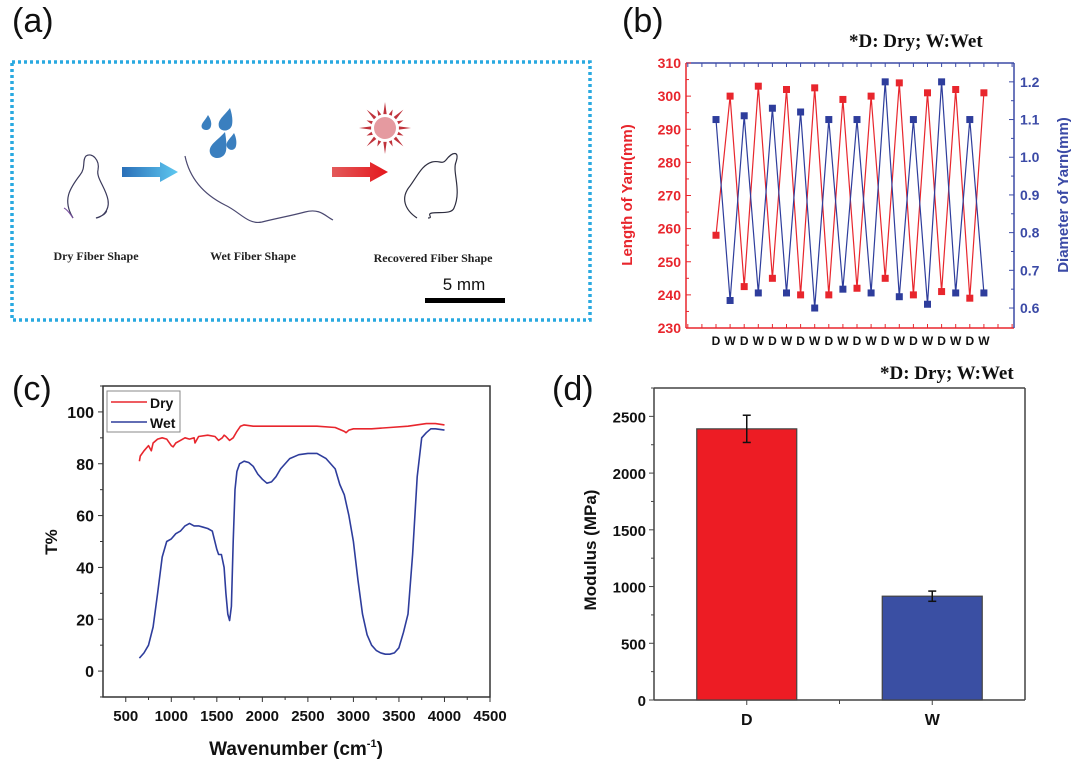 This screenshot has height=777, width=1080. I want to click on recovered-fiber-shape, so click(431, 185).